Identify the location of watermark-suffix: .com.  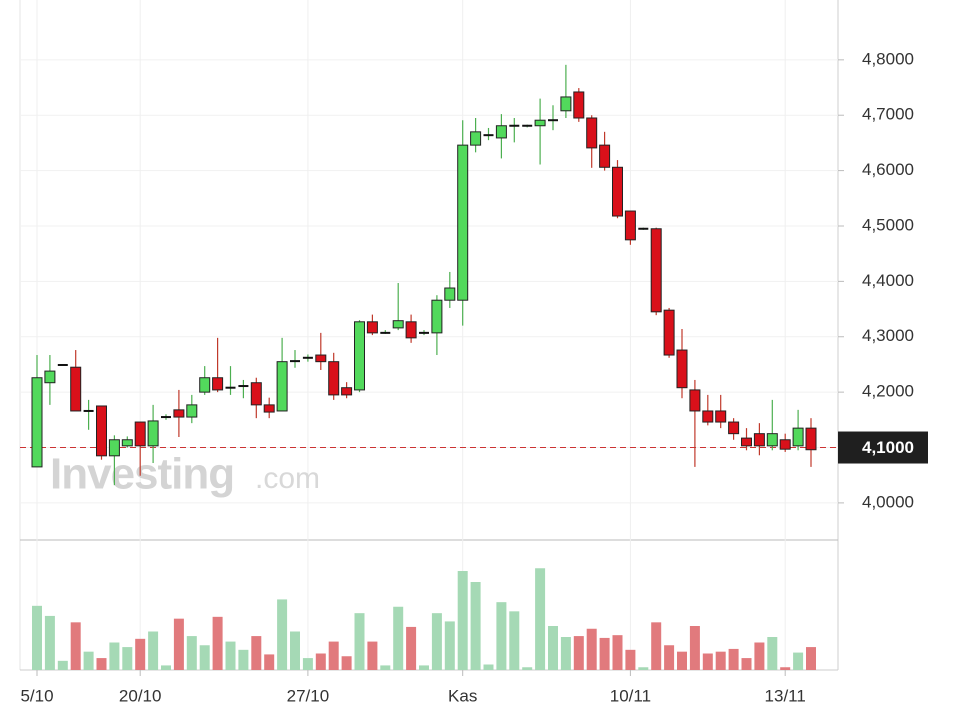
(287, 478).